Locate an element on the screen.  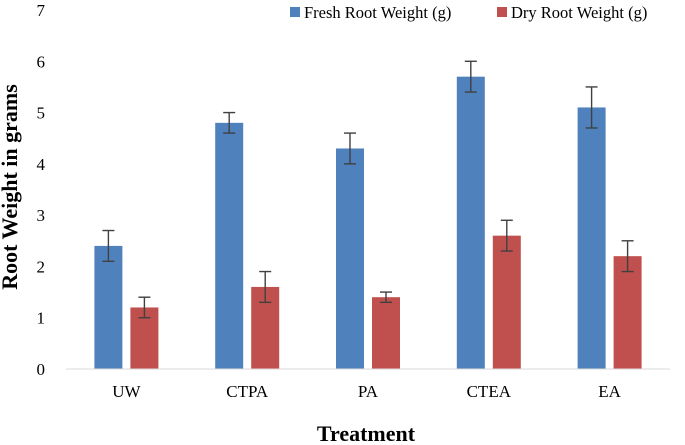
x-axis-ticks: UW CTPA PA CTEA EA is located at coordinates (366, 391).